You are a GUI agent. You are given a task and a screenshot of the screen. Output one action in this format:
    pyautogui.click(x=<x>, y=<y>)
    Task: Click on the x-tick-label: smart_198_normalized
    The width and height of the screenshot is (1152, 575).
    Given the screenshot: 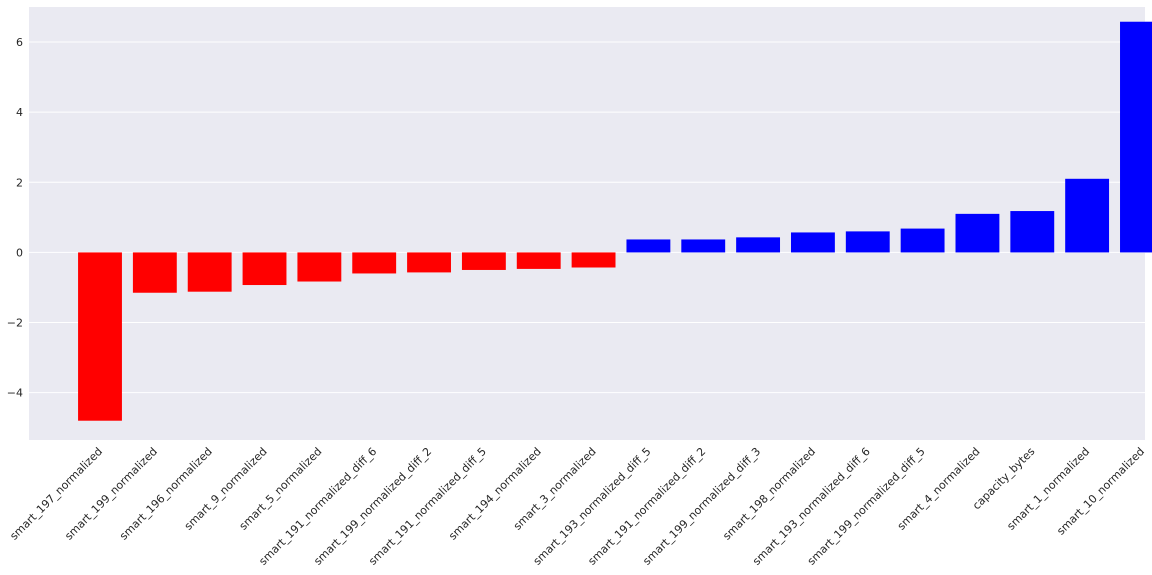 What is the action you would take?
    pyautogui.click(x=769, y=494)
    